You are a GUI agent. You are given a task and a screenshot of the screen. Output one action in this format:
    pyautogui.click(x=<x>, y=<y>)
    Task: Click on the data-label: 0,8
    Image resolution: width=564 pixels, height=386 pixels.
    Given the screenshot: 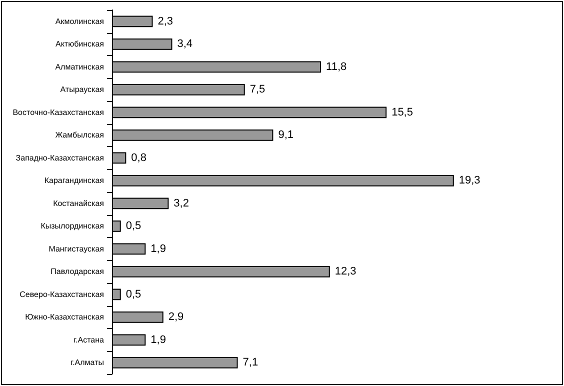 What is the action you would take?
    pyautogui.click(x=138, y=158)
    